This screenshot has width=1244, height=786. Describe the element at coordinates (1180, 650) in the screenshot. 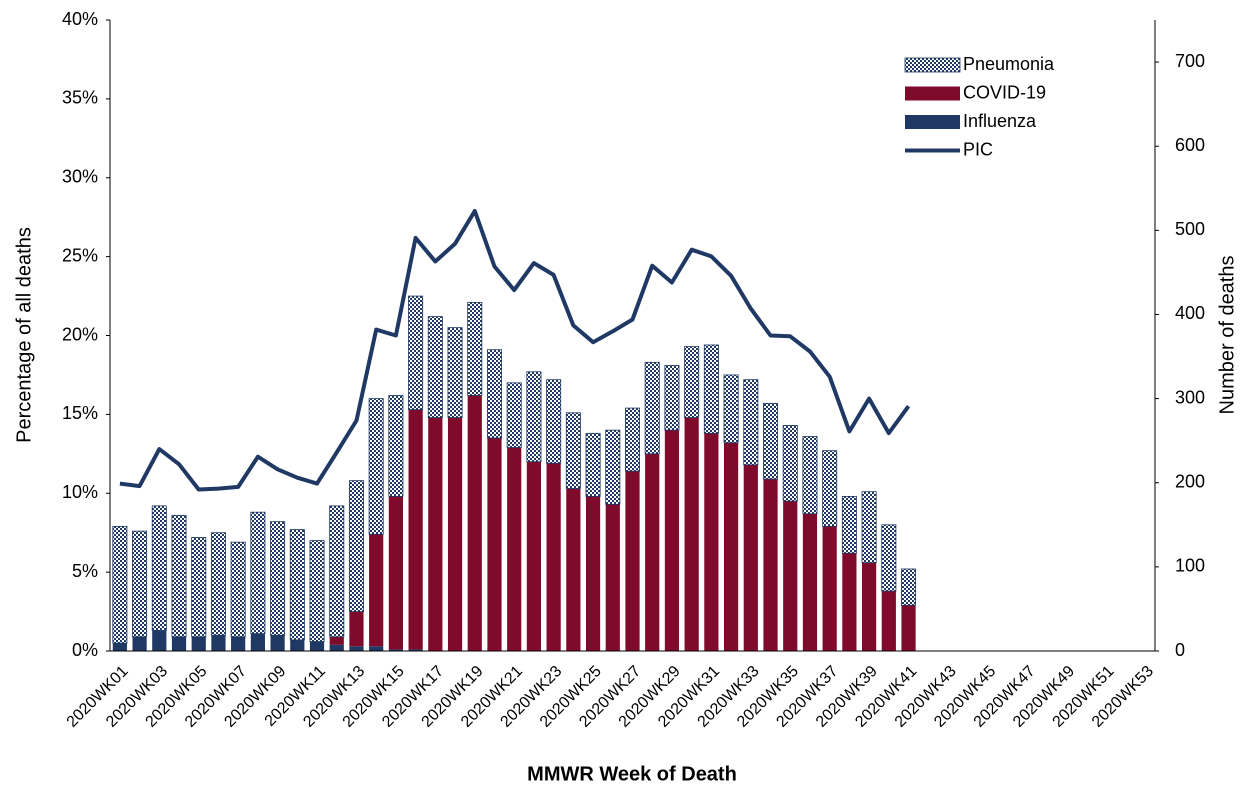

I see `y2-tick-label: 0` at that location.